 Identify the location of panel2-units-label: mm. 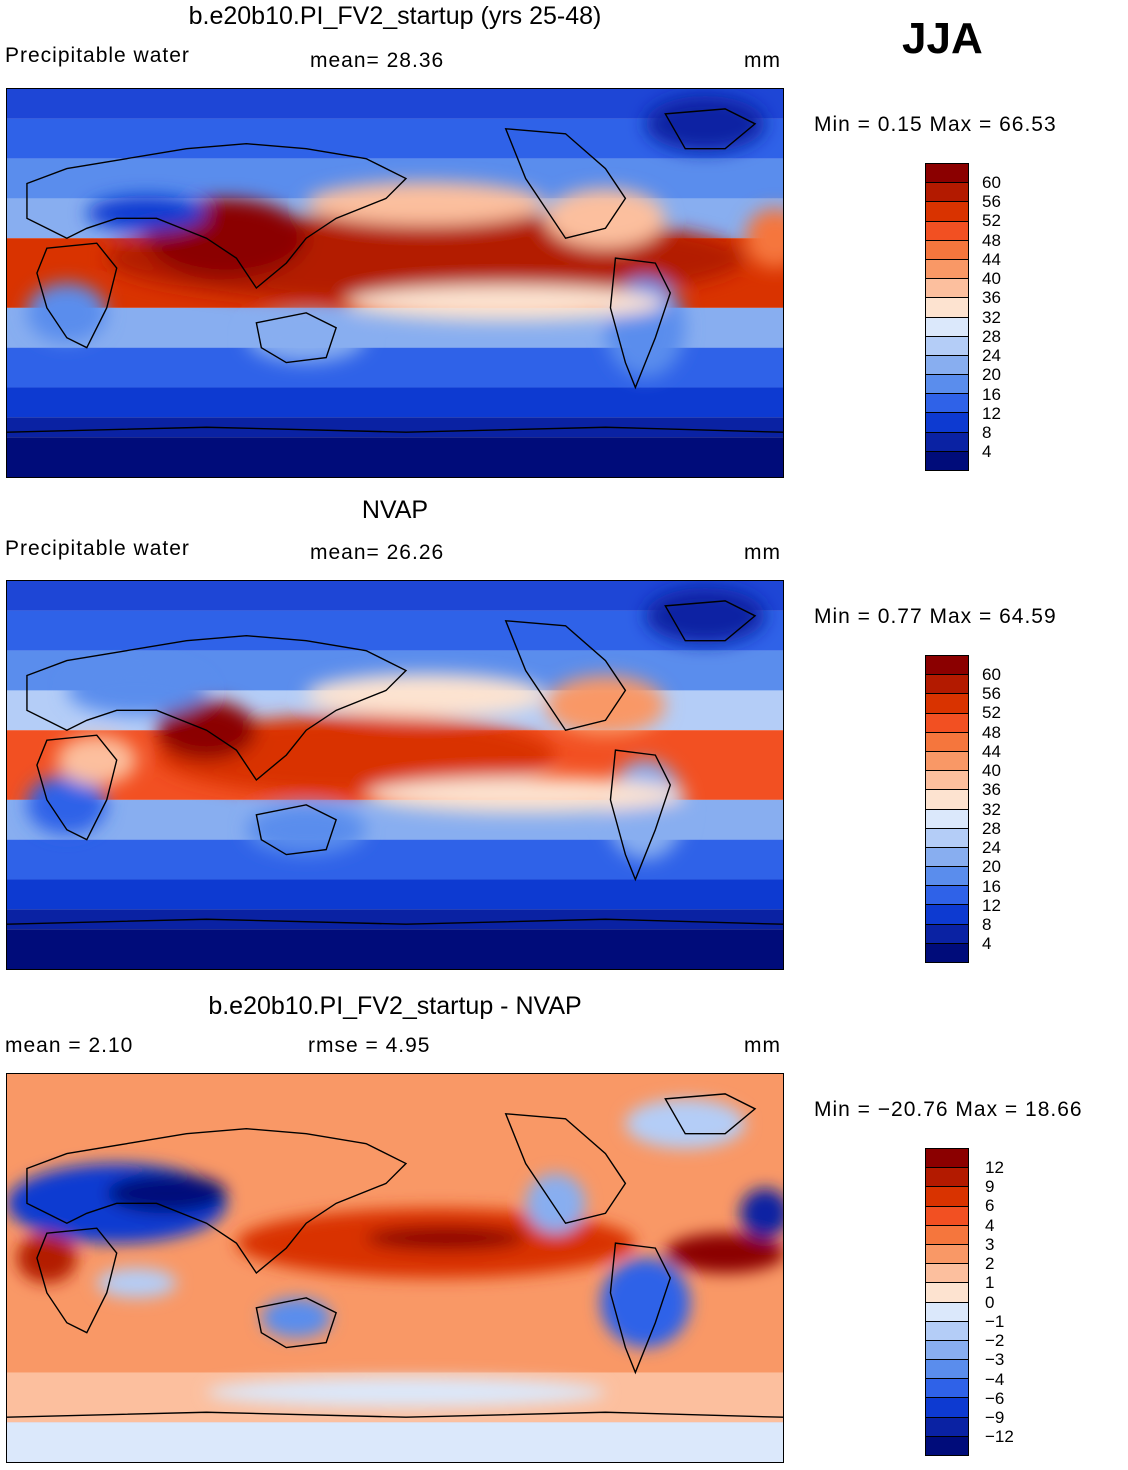
(762, 552).